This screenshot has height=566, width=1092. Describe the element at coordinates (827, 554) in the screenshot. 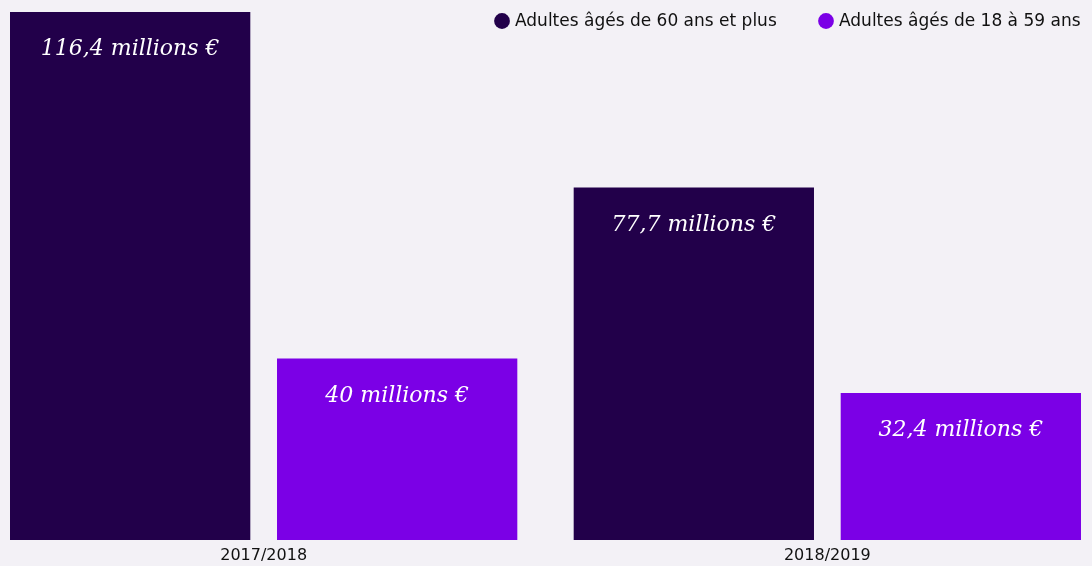

I see `x-tick-label: 2018/2019` at that location.